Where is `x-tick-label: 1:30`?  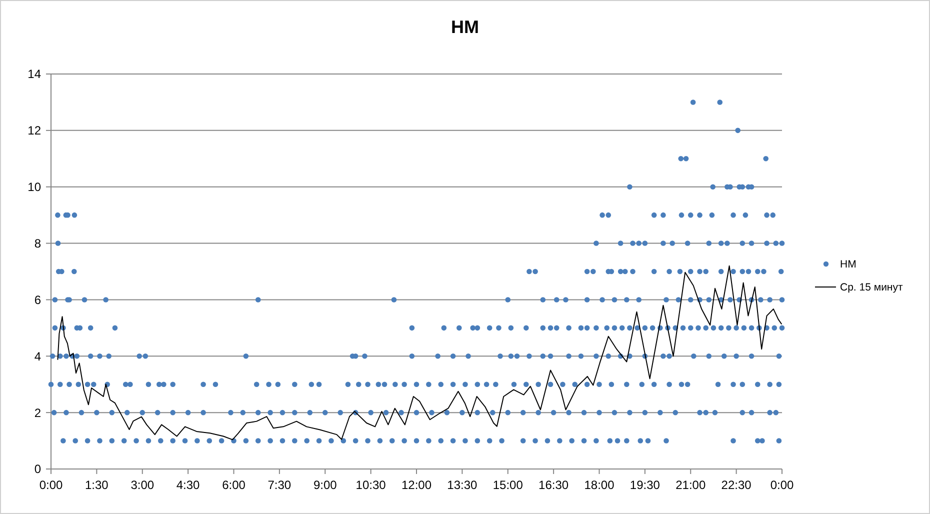 x-tick-label: 1:30 is located at coordinates (97, 485).